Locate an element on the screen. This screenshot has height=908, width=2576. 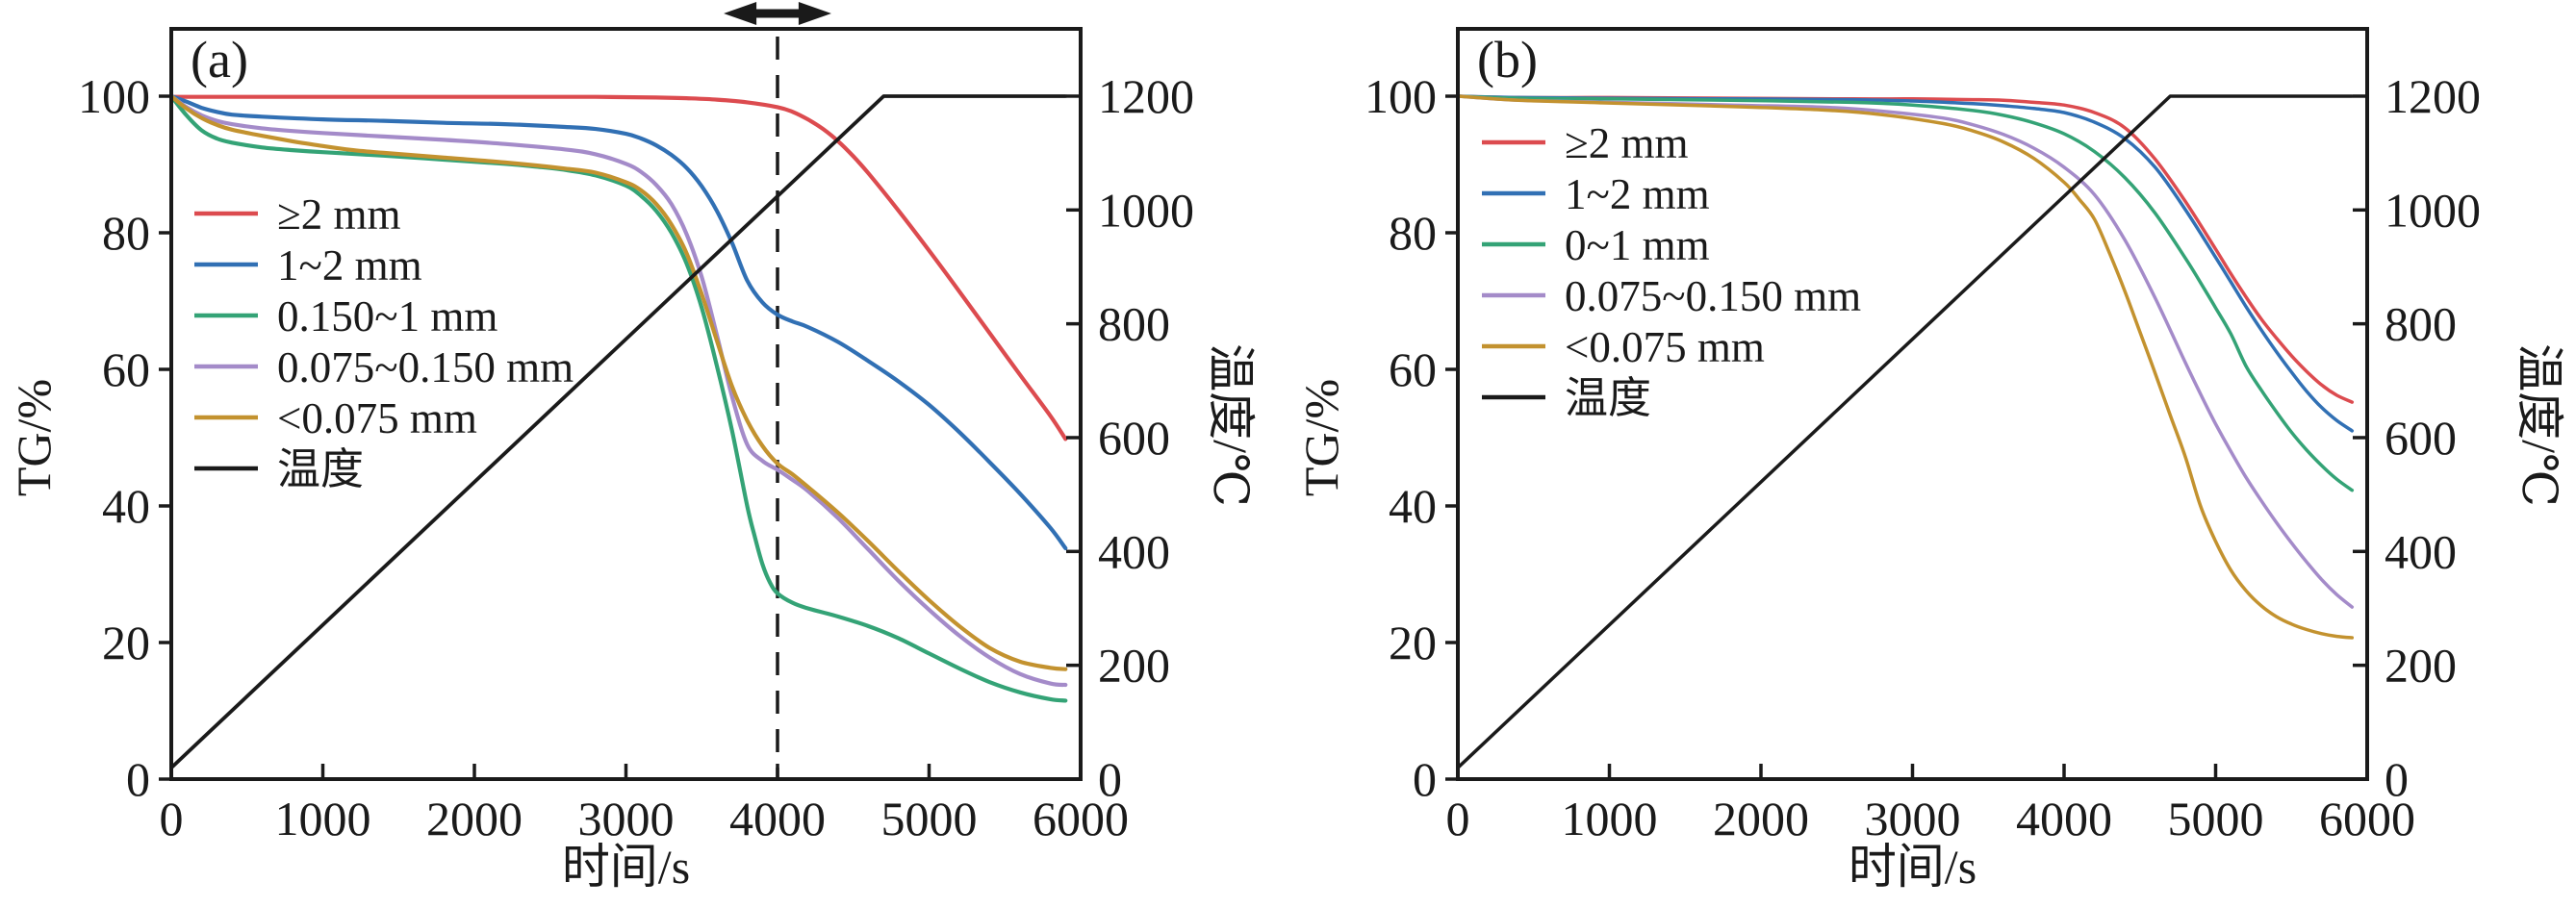
panel-a-yright-tick-label-800: 800 is located at coordinates (1134, 324).